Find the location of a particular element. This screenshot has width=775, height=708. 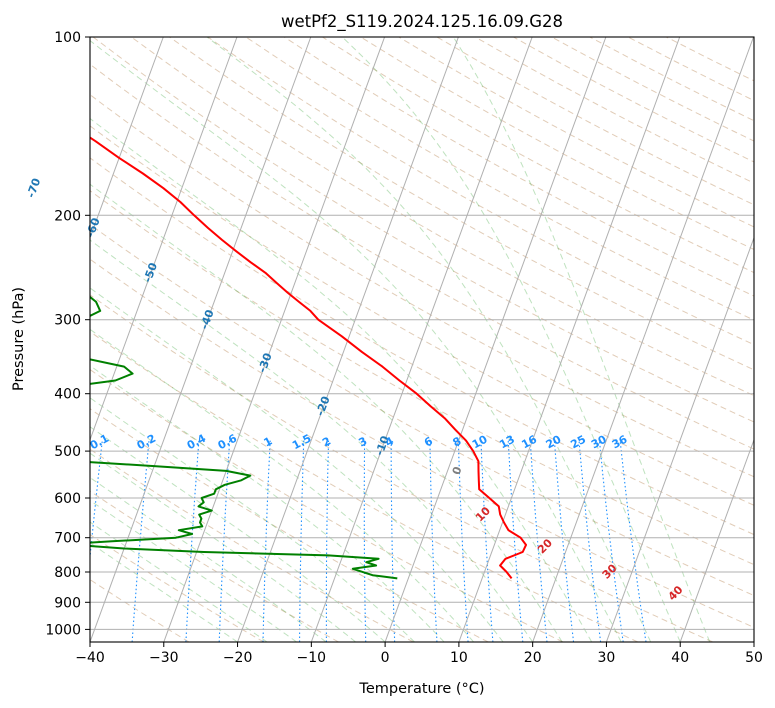

y-tick-label: 300 is located at coordinates (67, 321).